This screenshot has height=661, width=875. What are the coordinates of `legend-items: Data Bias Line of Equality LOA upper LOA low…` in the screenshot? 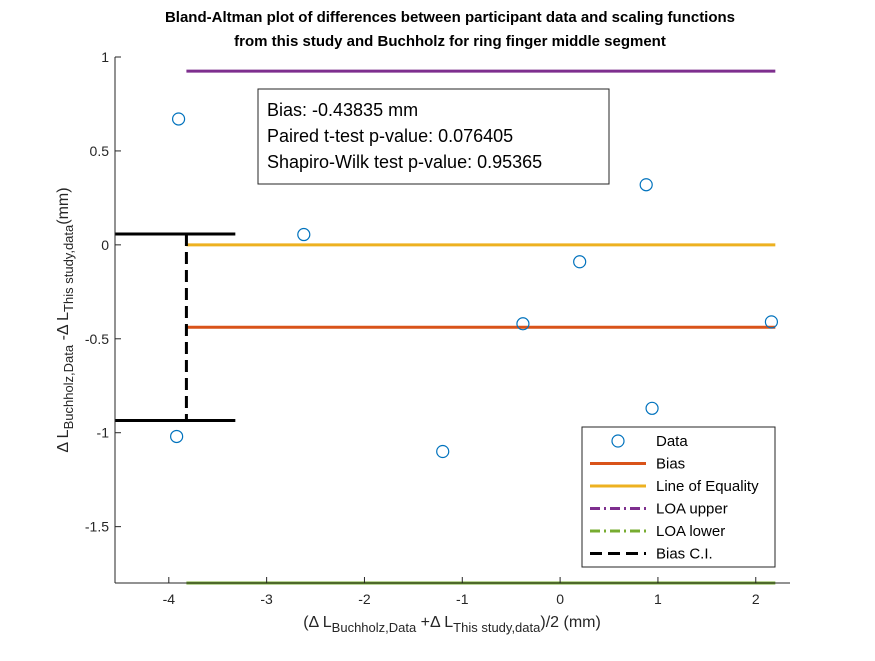 It's located at (674, 498).